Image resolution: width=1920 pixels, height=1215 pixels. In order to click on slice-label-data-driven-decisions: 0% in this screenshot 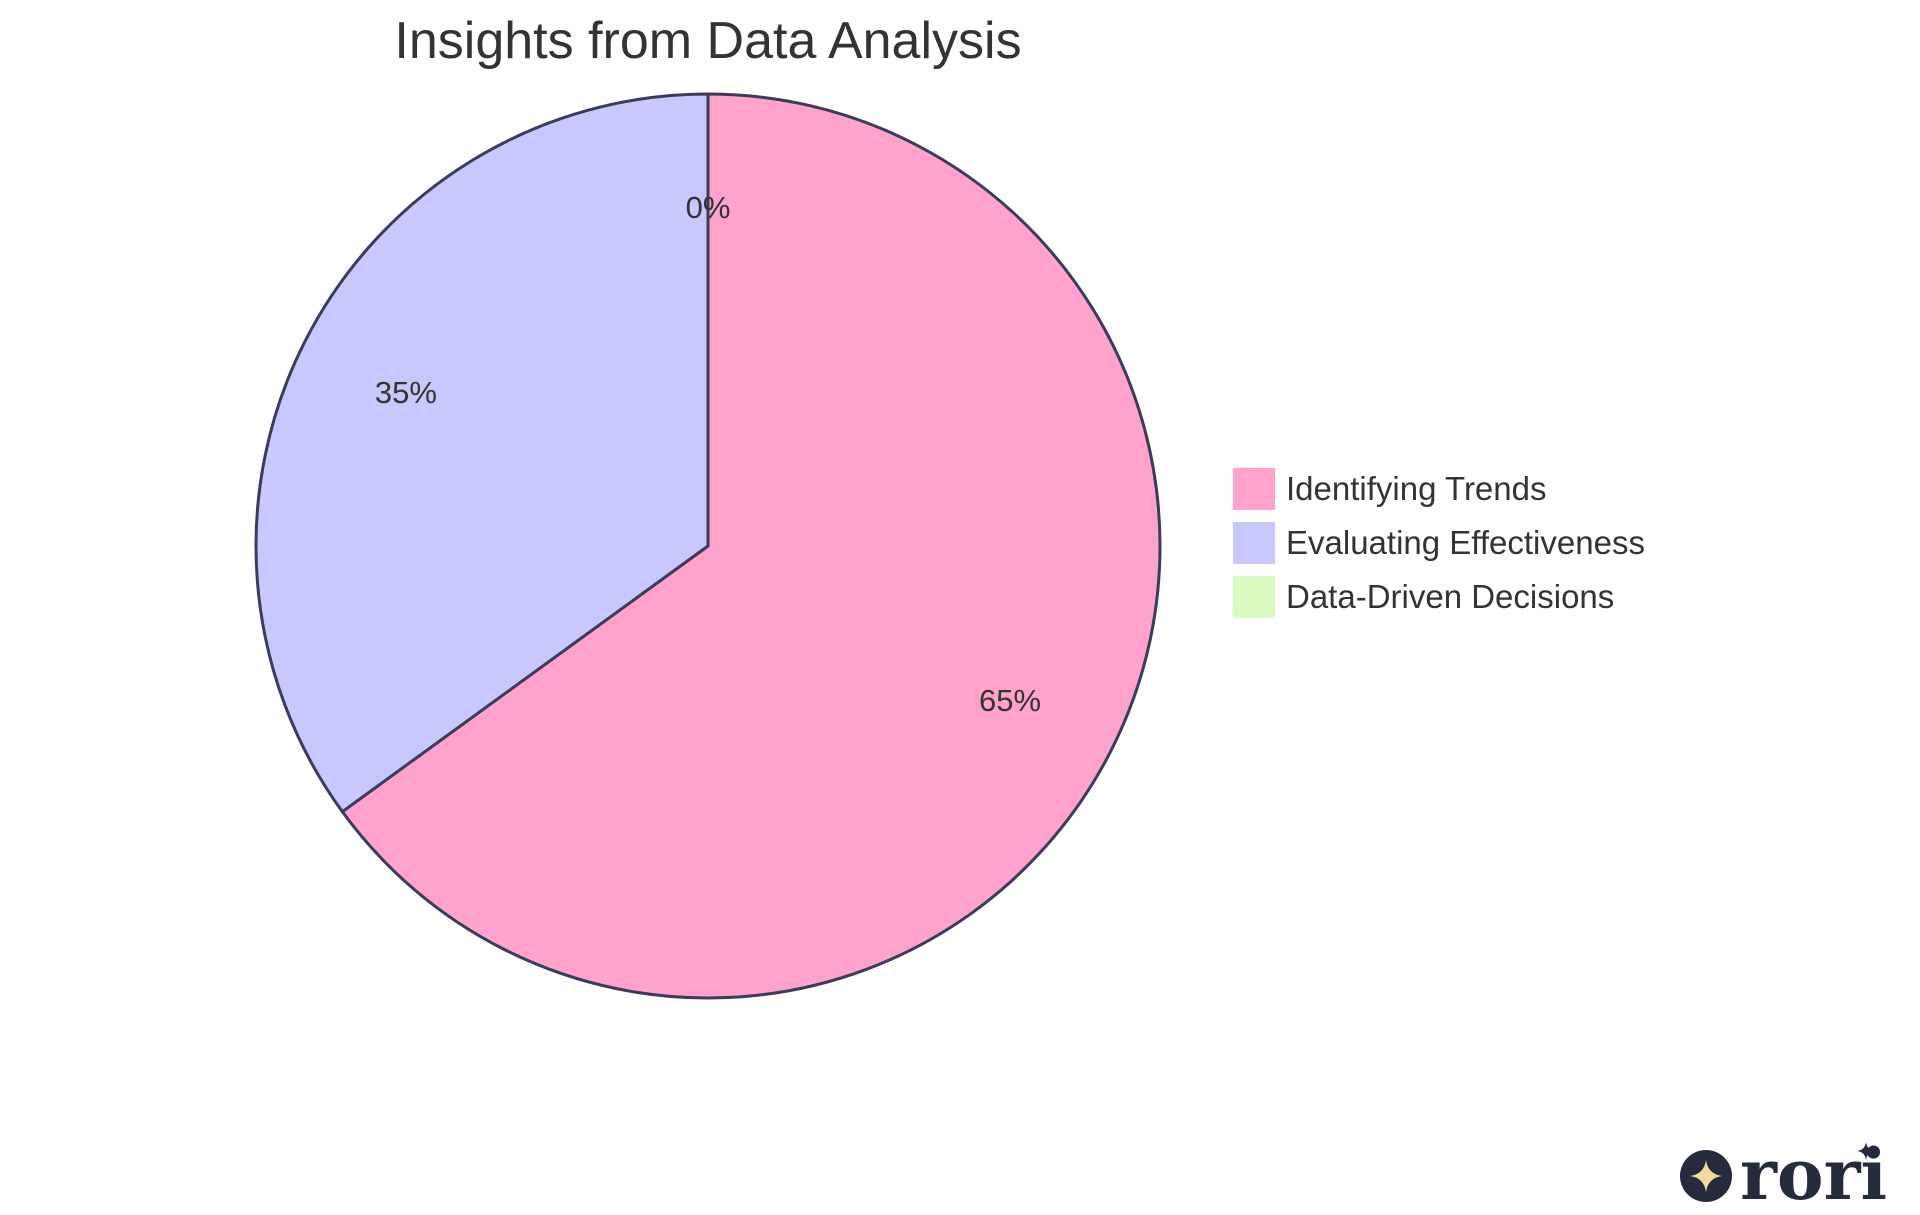, I will do `click(708, 207)`.